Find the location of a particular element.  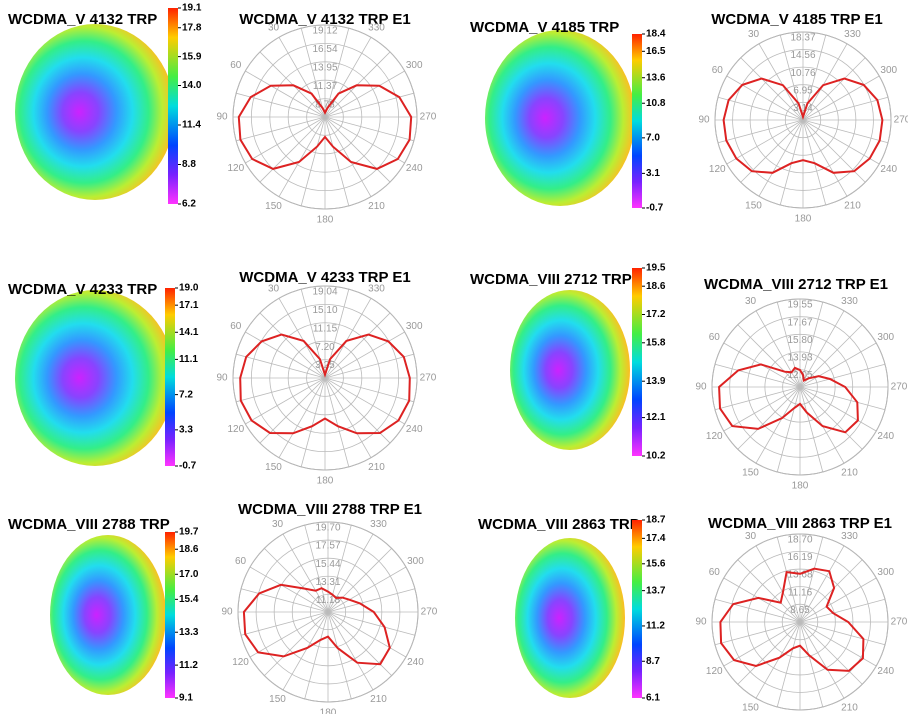

radial-tick-label: 15.44 is located at coordinates (327, 564).